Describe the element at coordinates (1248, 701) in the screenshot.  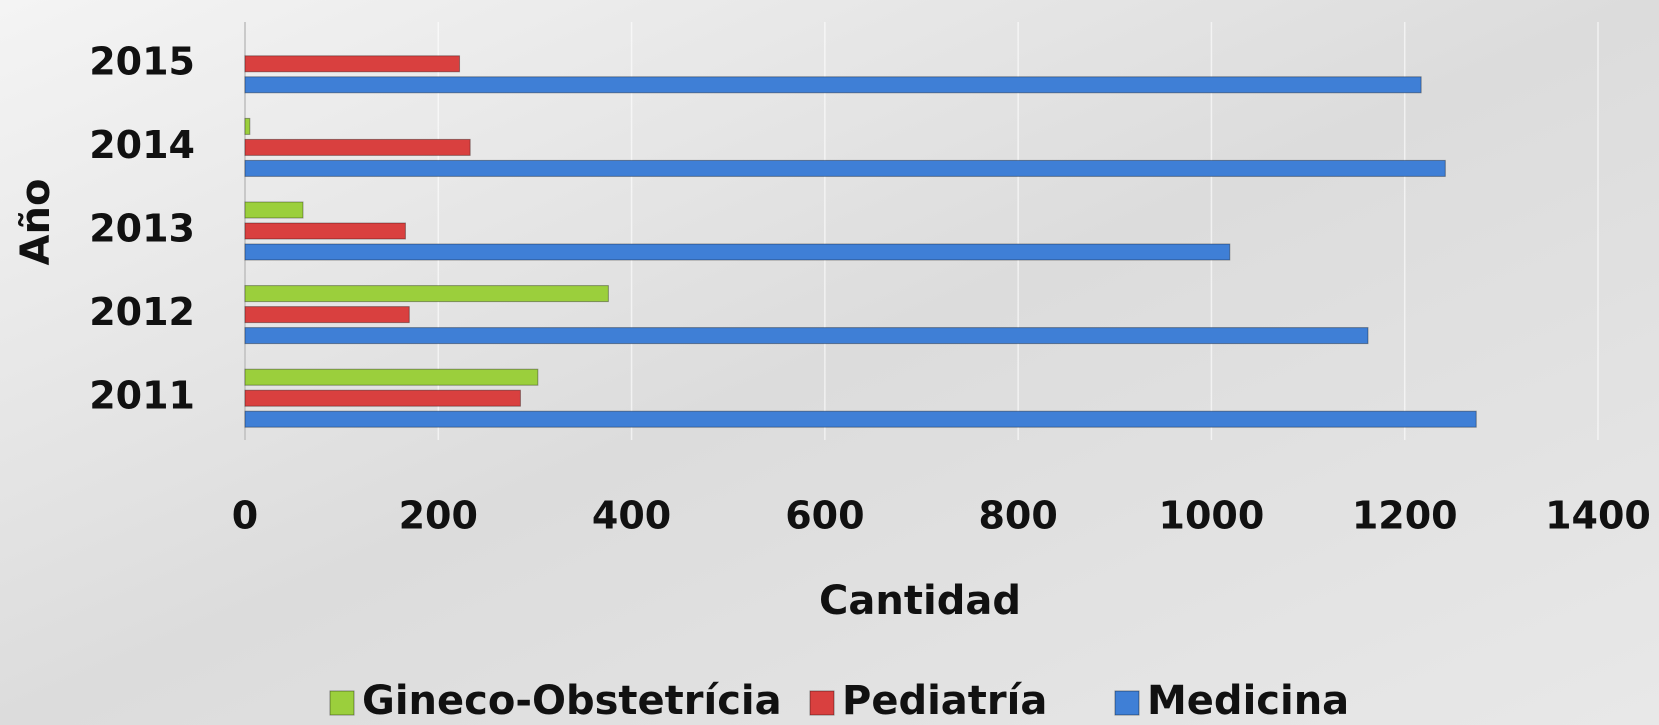
I see `legend-label: Medicina` at that location.